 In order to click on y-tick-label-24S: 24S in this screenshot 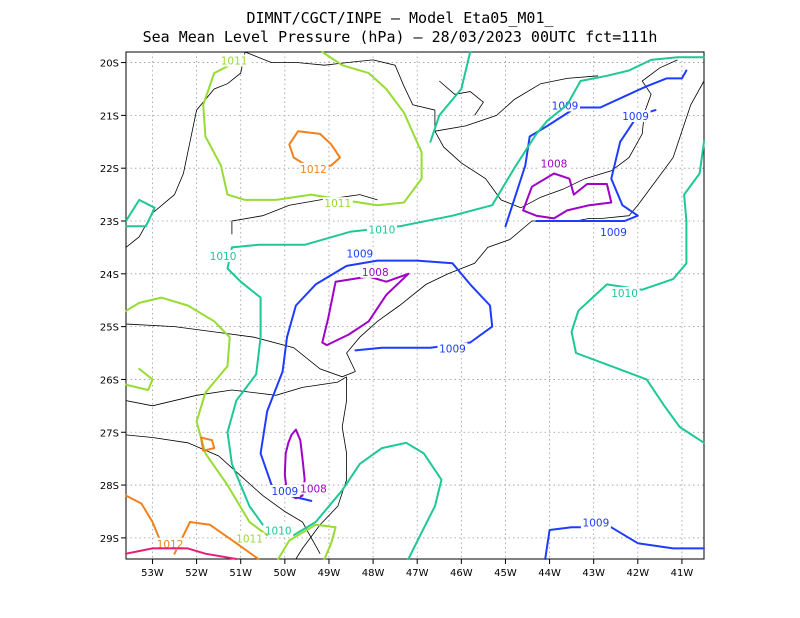, I will do `click(109, 275)`.